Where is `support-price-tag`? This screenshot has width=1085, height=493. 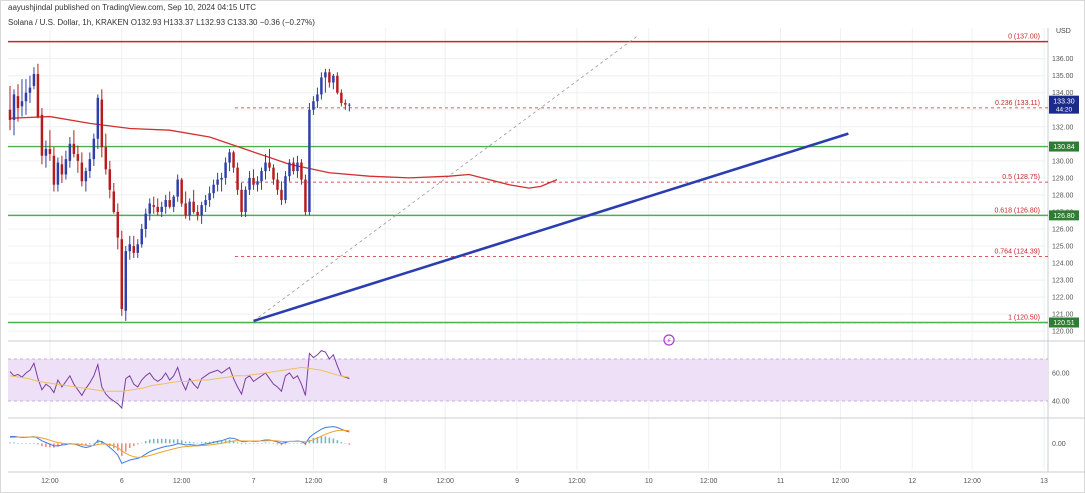 support-price-tag is located at coordinates (1064, 322).